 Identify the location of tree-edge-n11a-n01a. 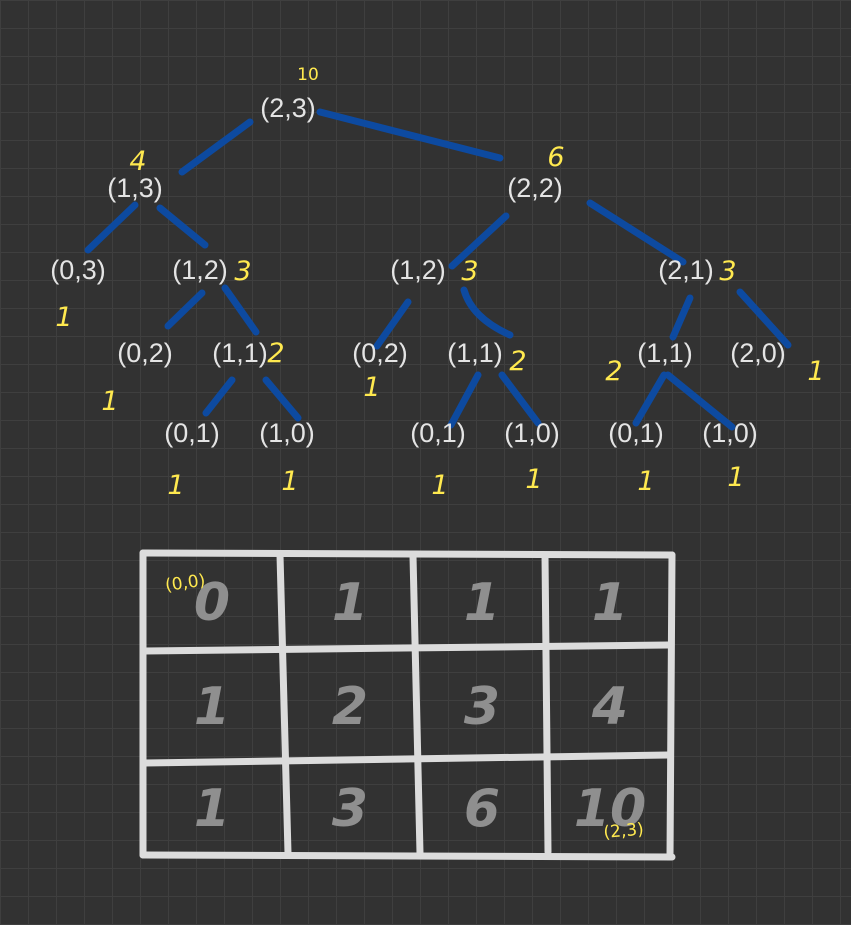
(219, 396).